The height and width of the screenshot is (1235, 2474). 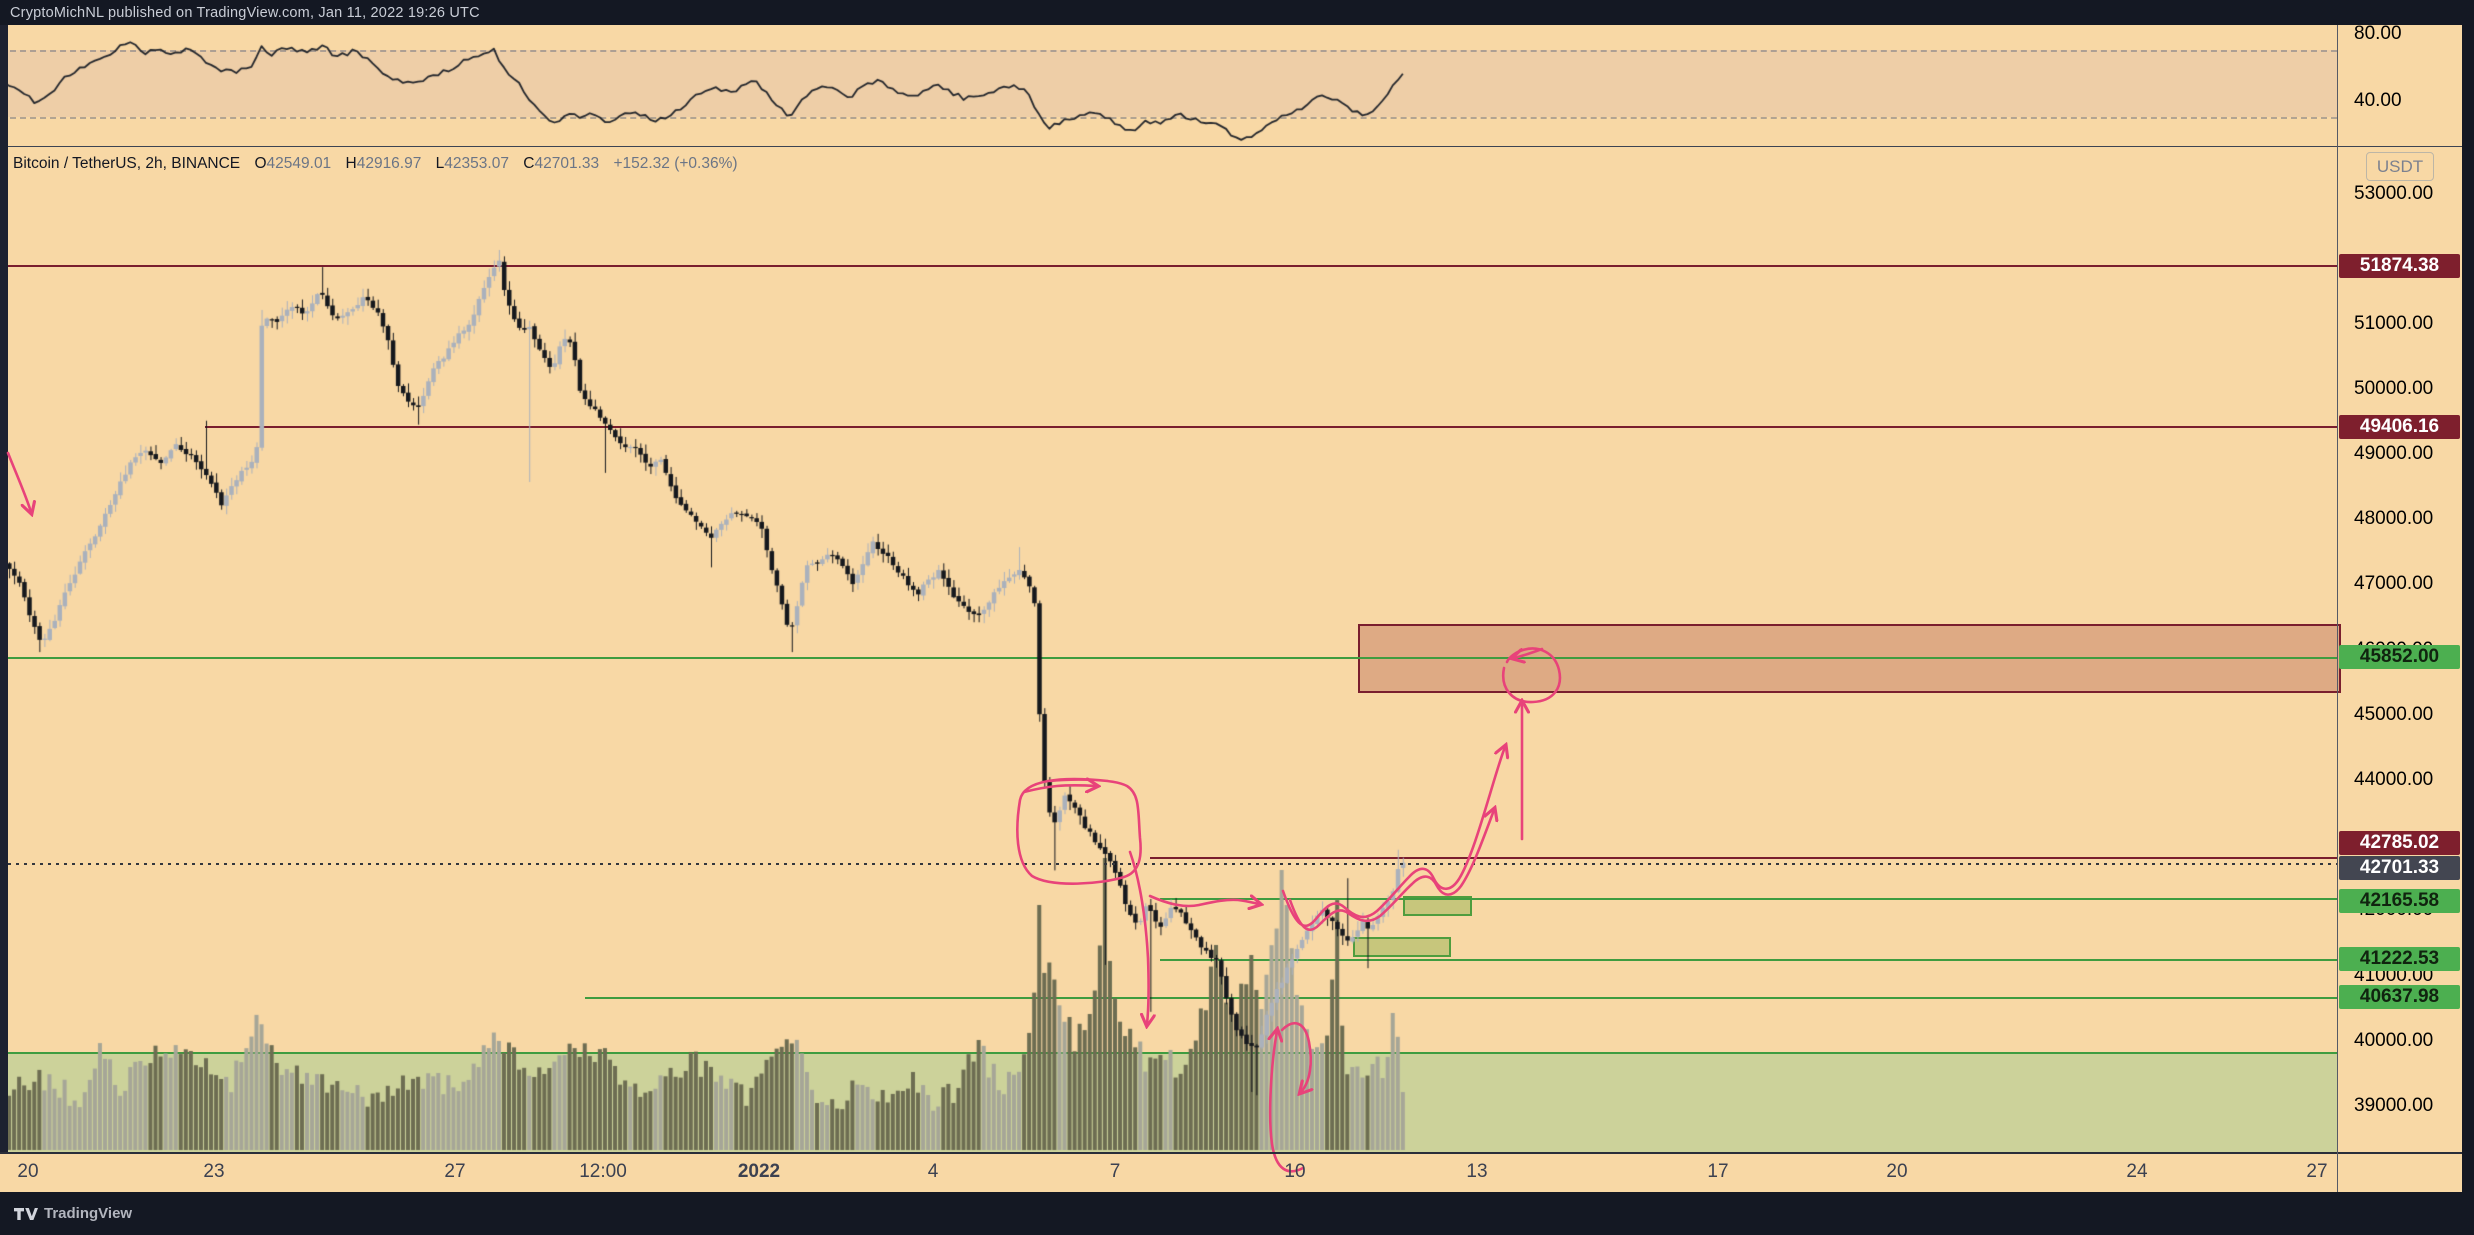 I want to click on ohlc-low-label: L, so click(x=440, y=163).